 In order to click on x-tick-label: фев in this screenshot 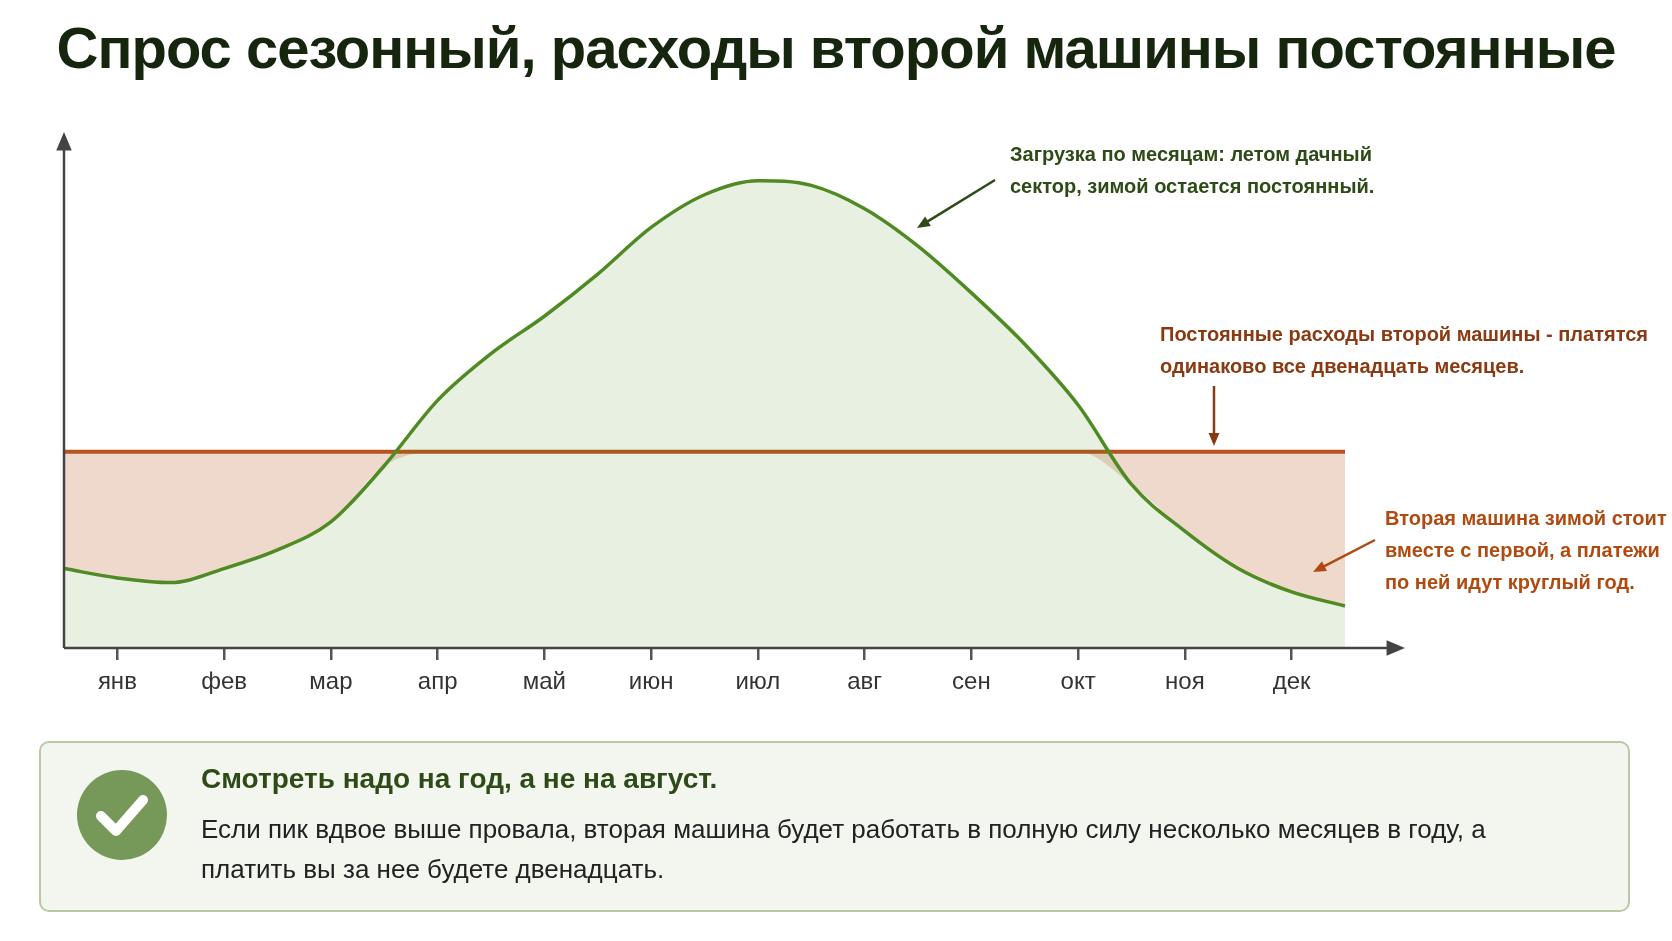, I will do `click(224, 681)`.